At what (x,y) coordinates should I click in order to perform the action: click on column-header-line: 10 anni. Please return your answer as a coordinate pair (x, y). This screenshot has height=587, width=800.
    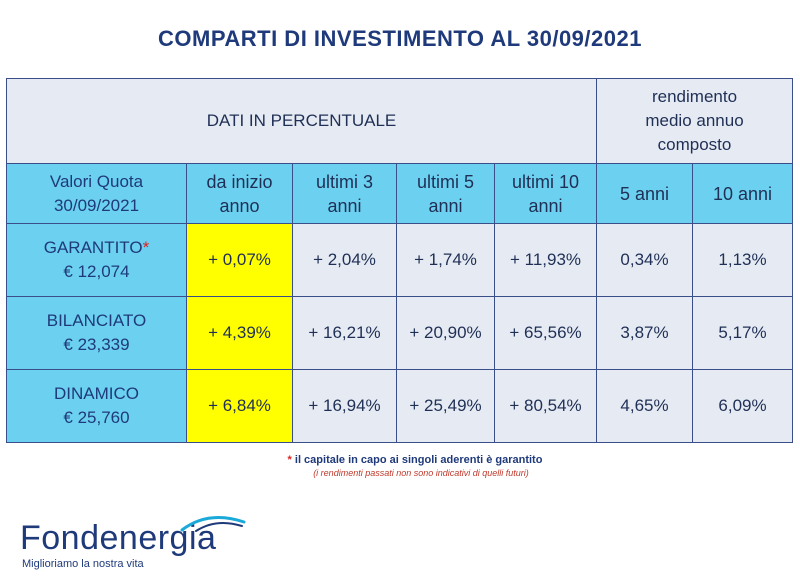
    Looking at the image, I should click on (742, 193).